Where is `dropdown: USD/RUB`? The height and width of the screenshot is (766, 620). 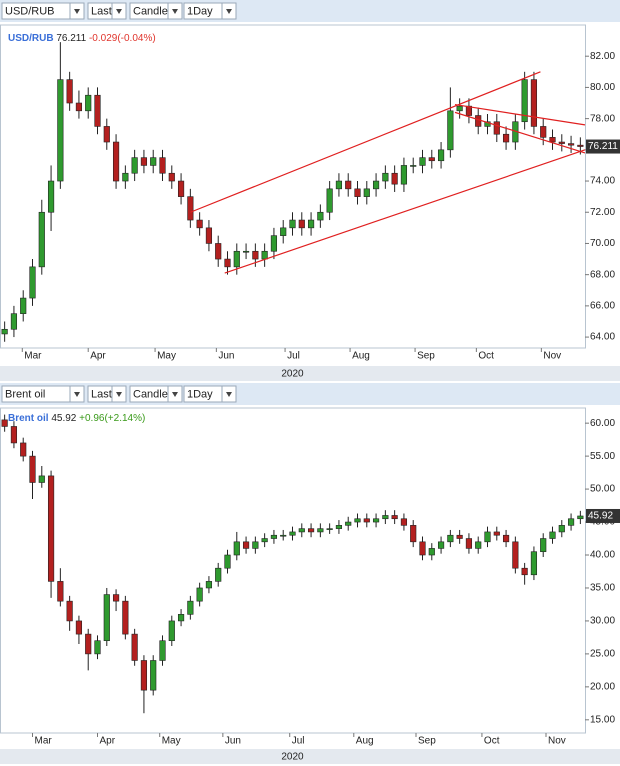 dropdown: USD/RUB is located at coordinates (43, 11).